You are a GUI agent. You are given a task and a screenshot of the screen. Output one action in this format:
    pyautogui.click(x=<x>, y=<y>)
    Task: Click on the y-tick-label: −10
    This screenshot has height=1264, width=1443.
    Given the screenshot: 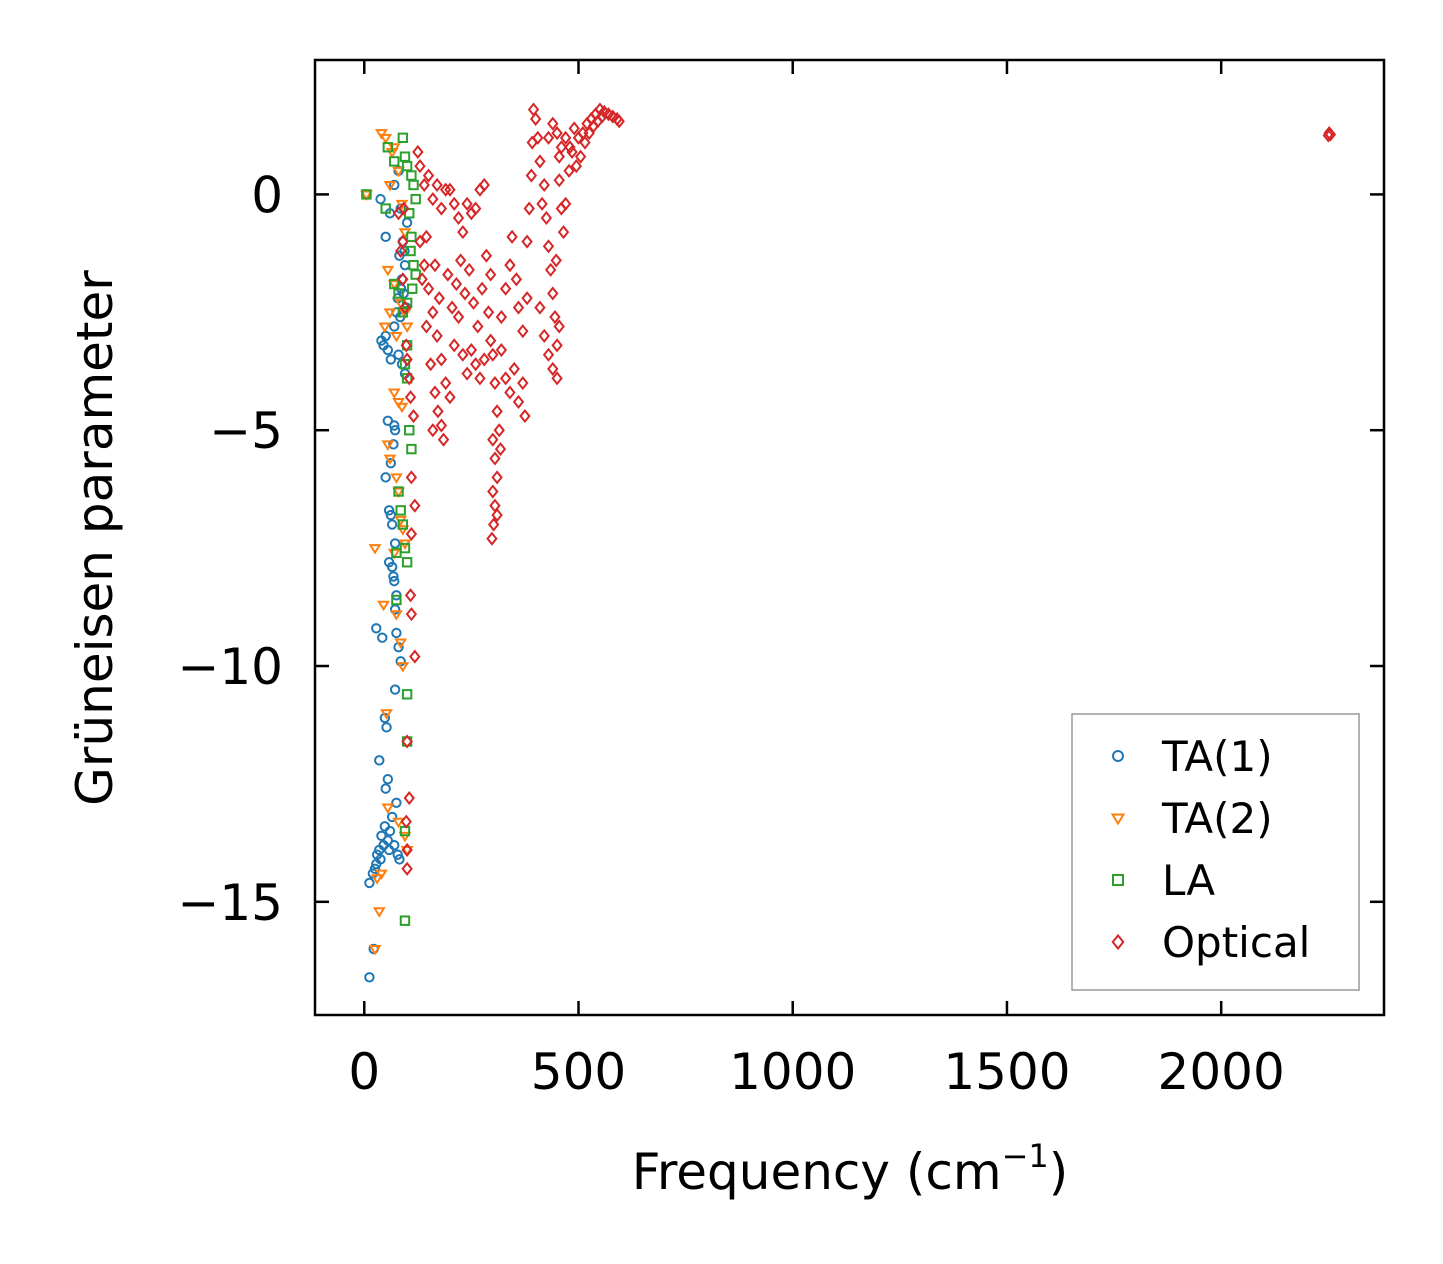 What is the action you would take?
    pyautogui.click(x=230, y=667)
    